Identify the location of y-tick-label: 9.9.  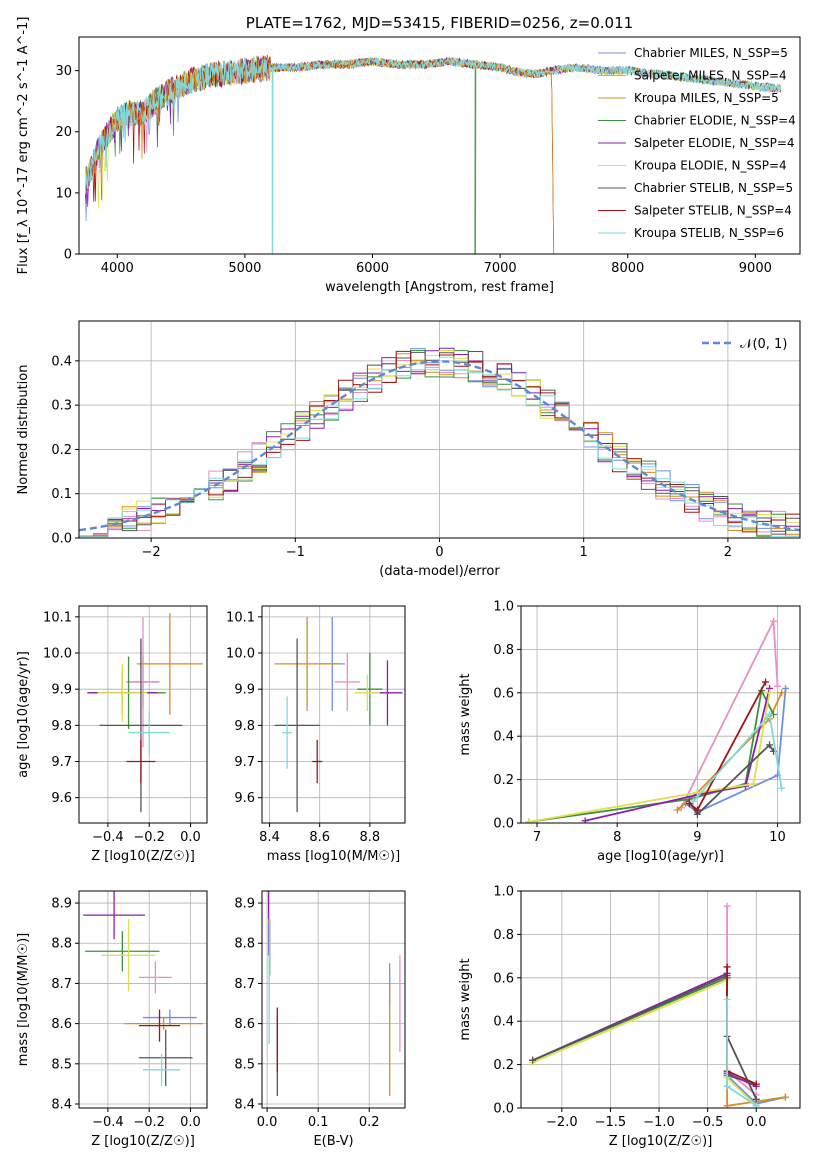
(244, 690).